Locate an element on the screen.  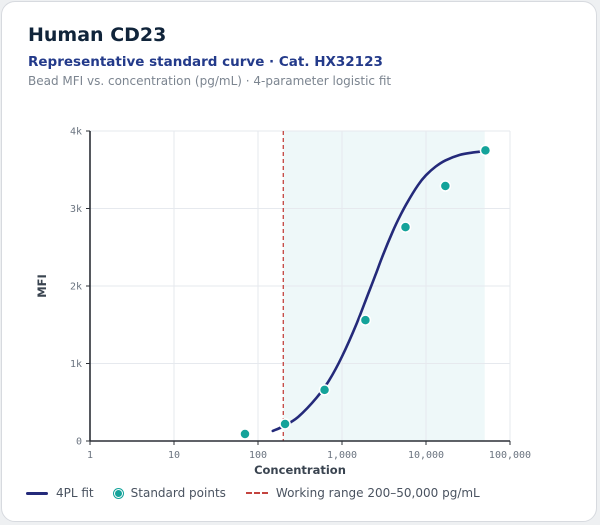
y-axis-title: MFI is located at coordinates (42, 286).